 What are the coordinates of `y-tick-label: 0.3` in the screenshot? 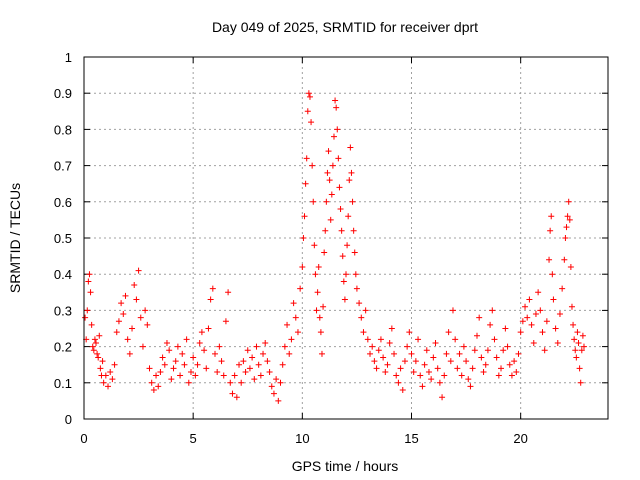 It's located at (63, 310).